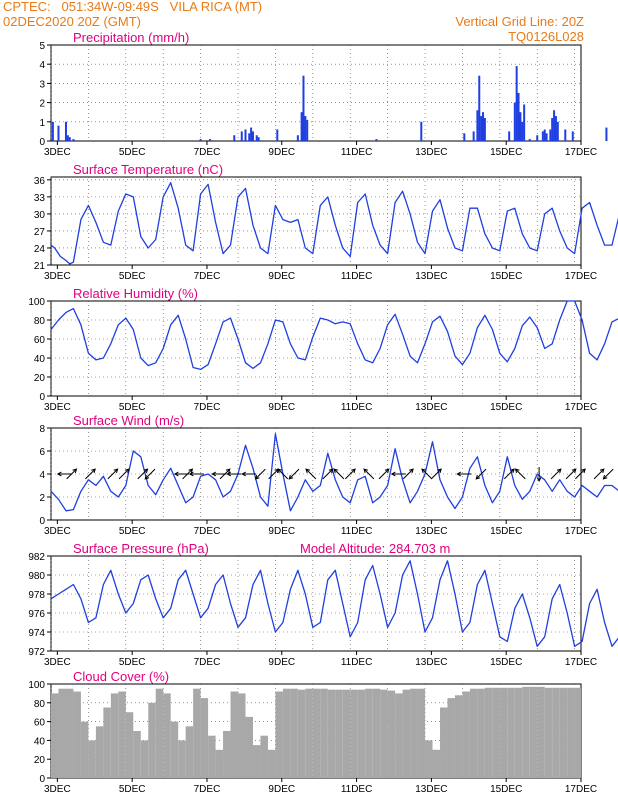 This screenshot has height=800, width=618. I want to click on panel-annotation: Model Altitude: 284.703 m, so click(375, 548).